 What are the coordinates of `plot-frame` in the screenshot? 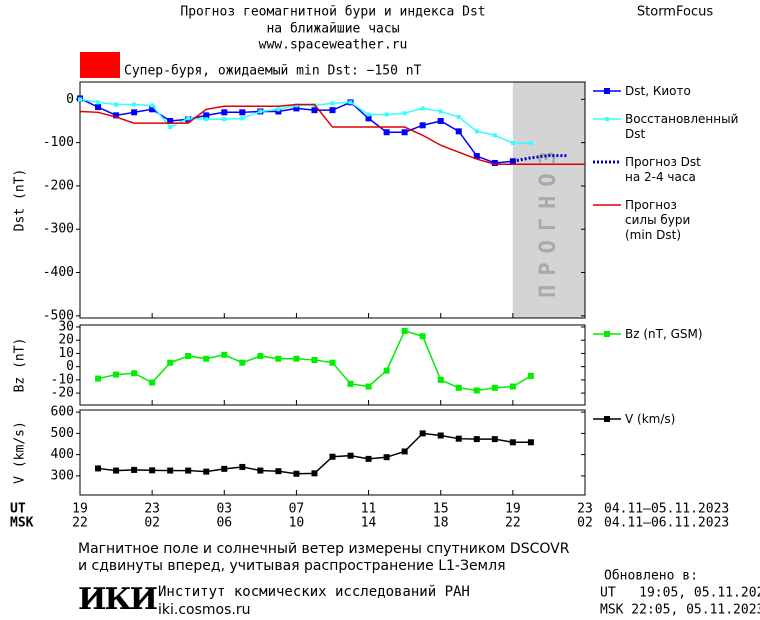 It's located at (332, 452).